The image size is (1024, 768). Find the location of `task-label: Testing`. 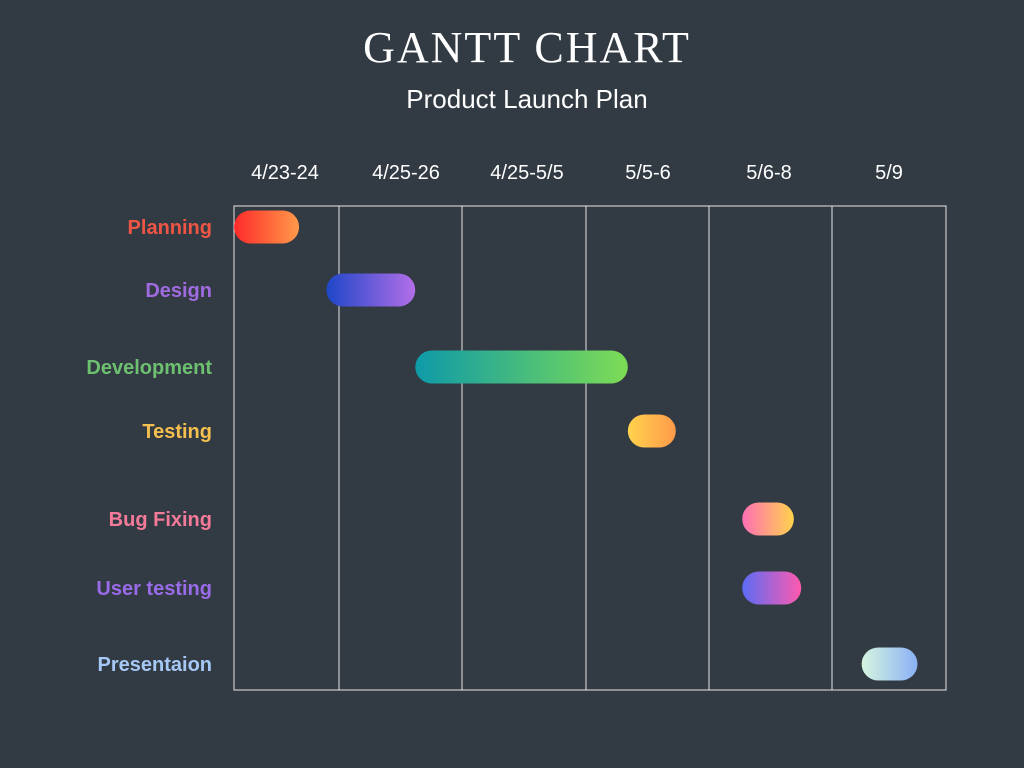

task-label: Testing is located at coordinates (177, 432).